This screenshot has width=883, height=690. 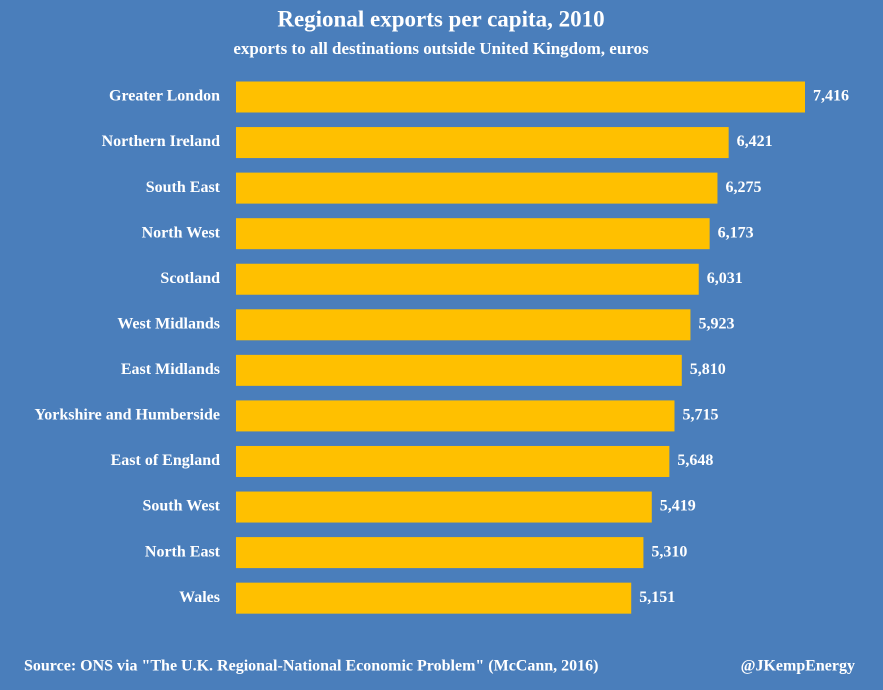 What do you see at coordinates (181, 232) in the screenshot?
I see `y-tick-label: North West` at bounding box center [181, 232].